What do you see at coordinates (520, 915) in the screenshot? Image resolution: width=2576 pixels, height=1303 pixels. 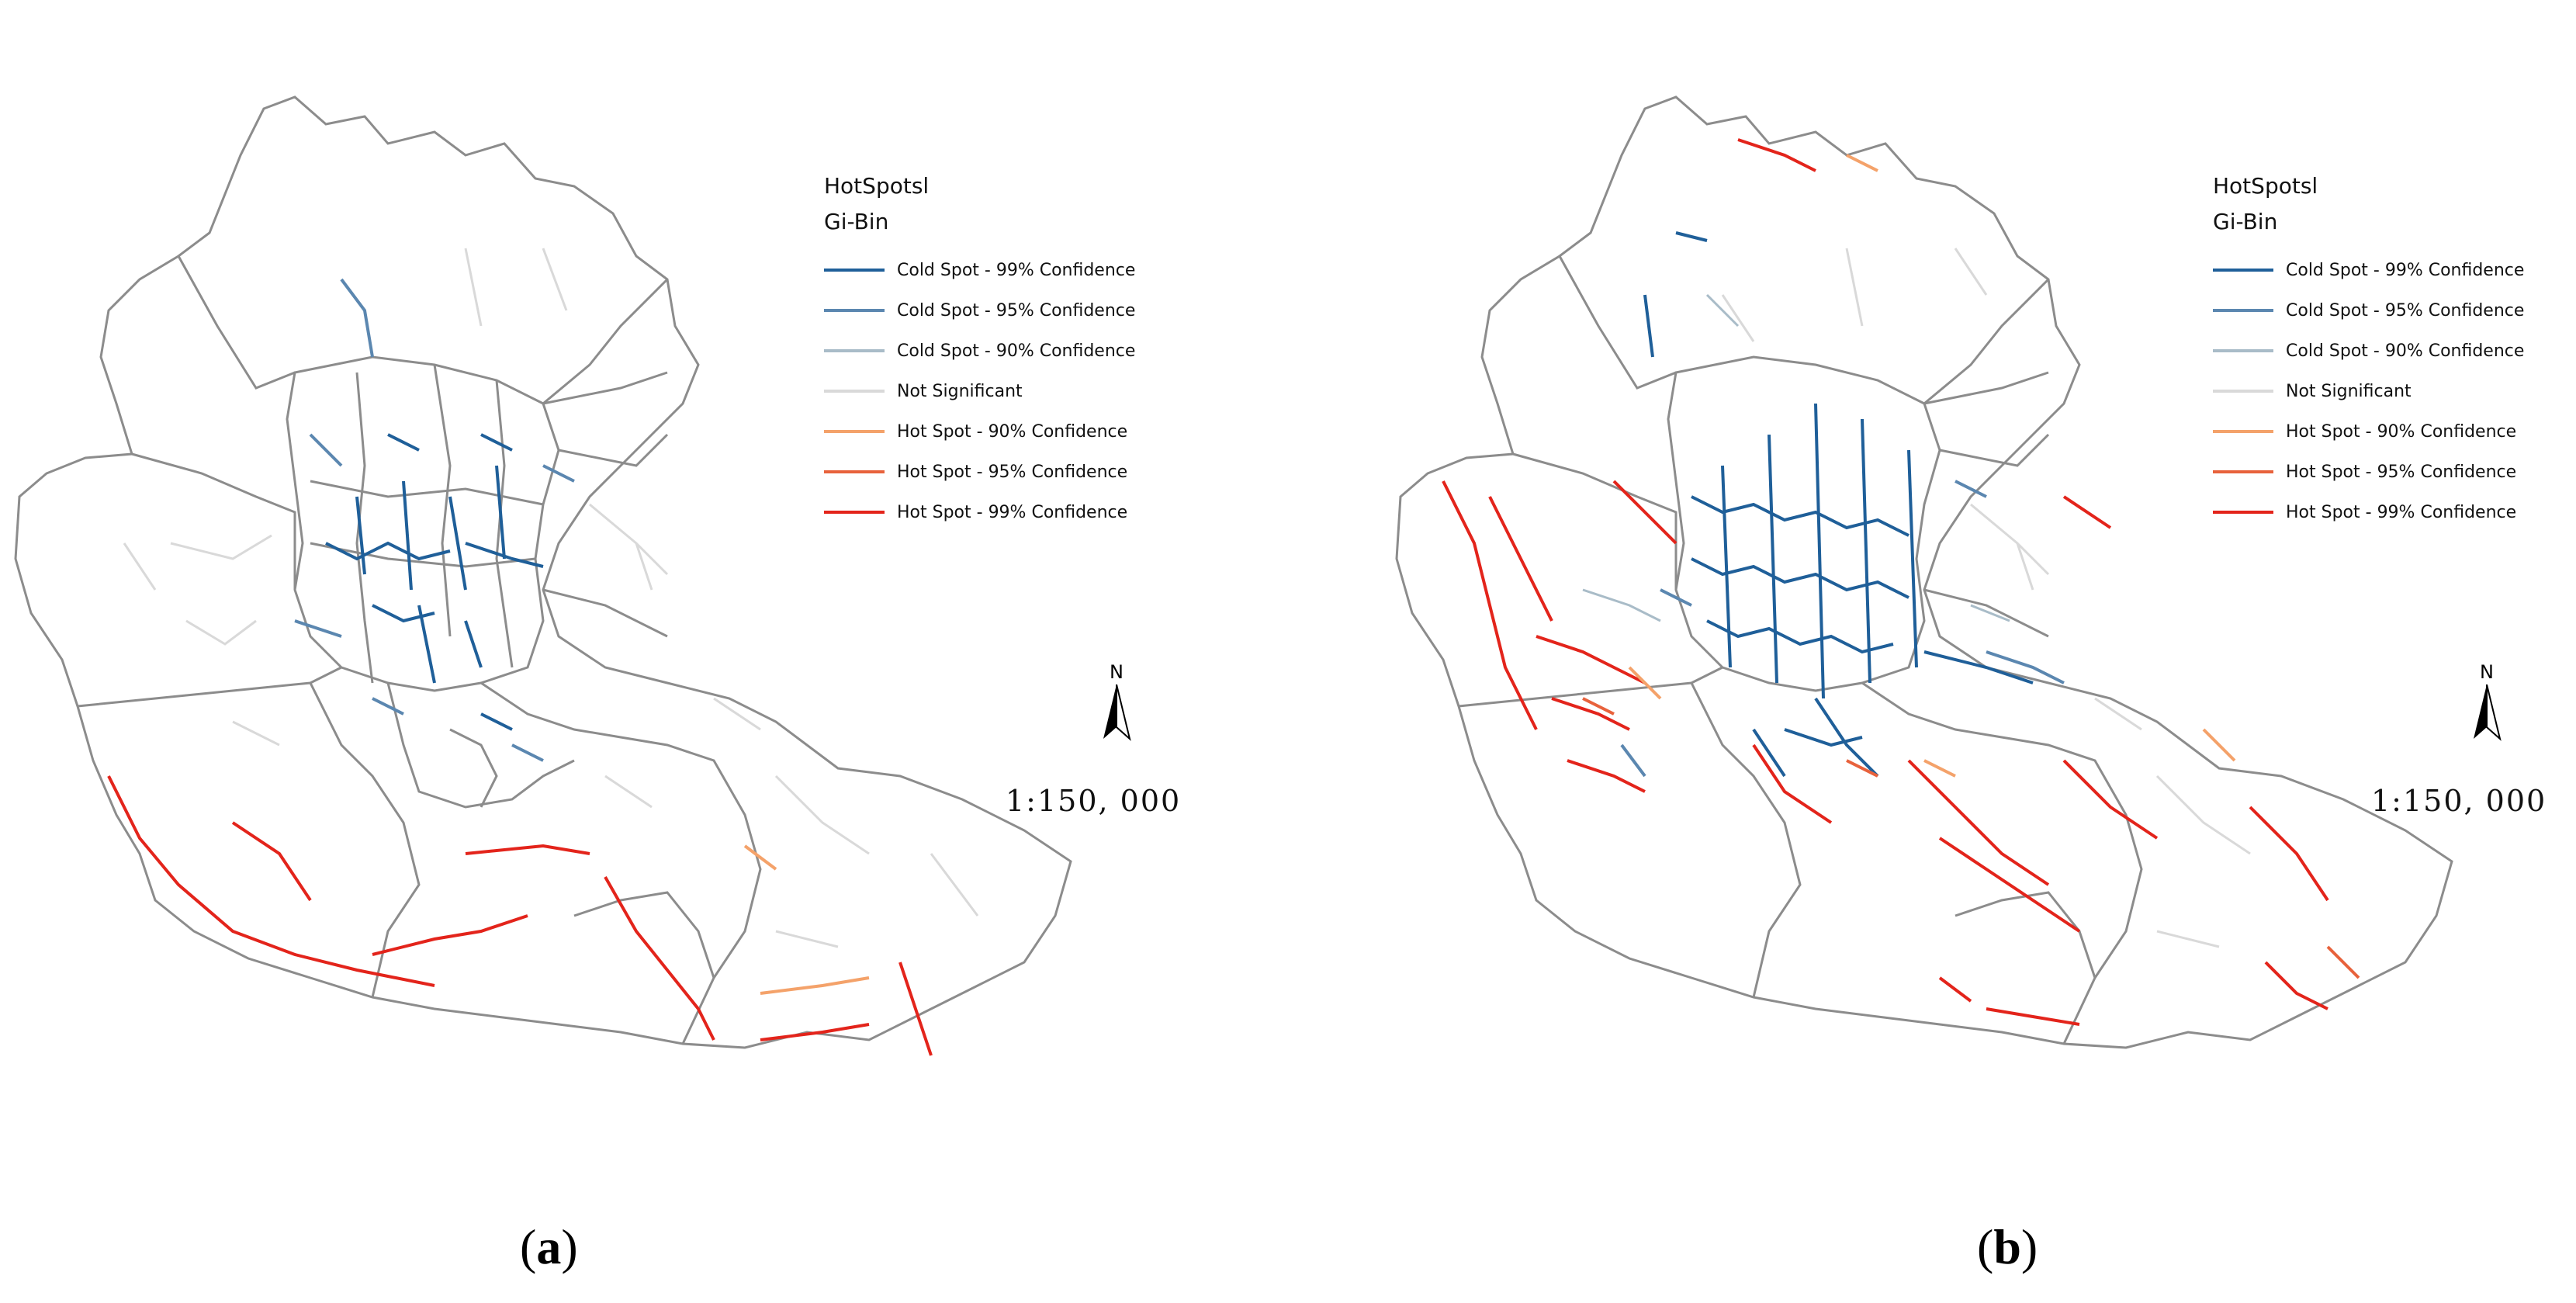 I see `streets-hot-99-a` at bounding box center [520, 915].